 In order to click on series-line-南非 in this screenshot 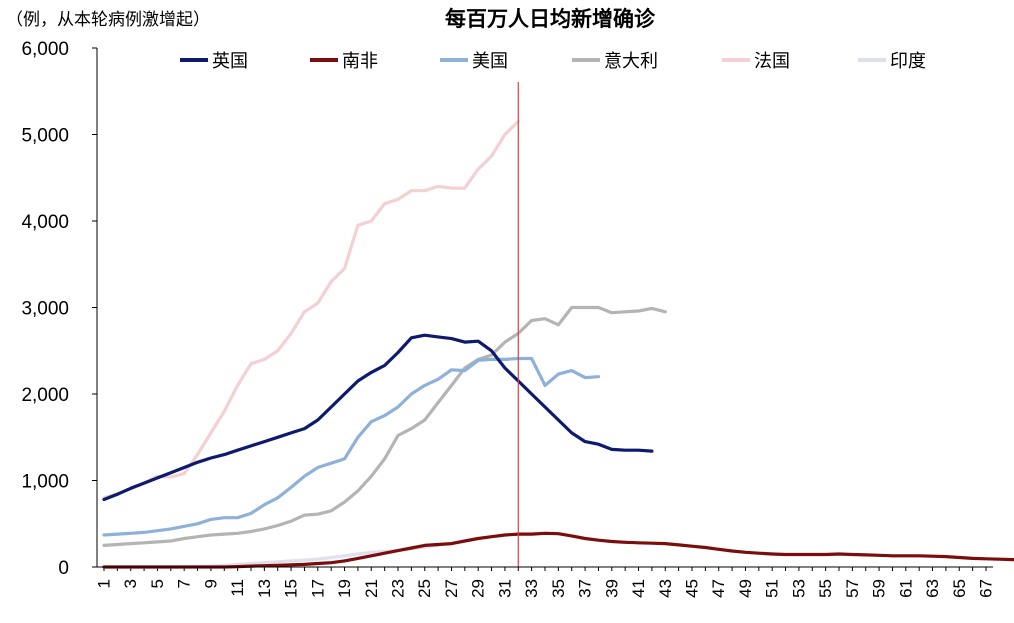, I will do `click(558, 550)`.